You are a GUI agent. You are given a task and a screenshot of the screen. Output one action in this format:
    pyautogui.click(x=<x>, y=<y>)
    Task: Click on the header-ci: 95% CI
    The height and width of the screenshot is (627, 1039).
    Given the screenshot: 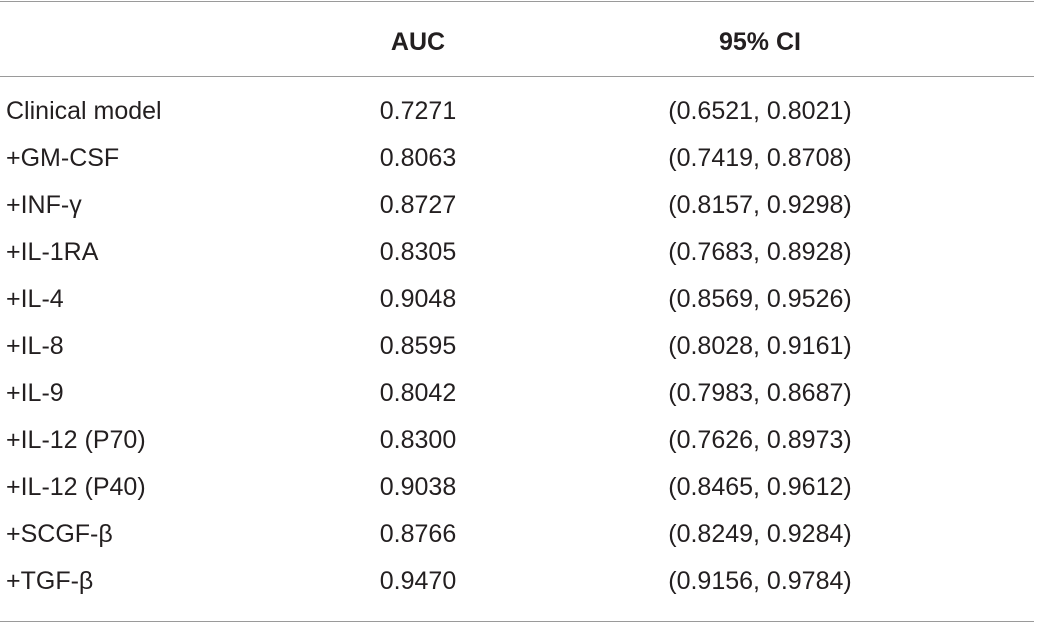 What is the action you would take?
    pyautogui.click(x=760, y=42)
    